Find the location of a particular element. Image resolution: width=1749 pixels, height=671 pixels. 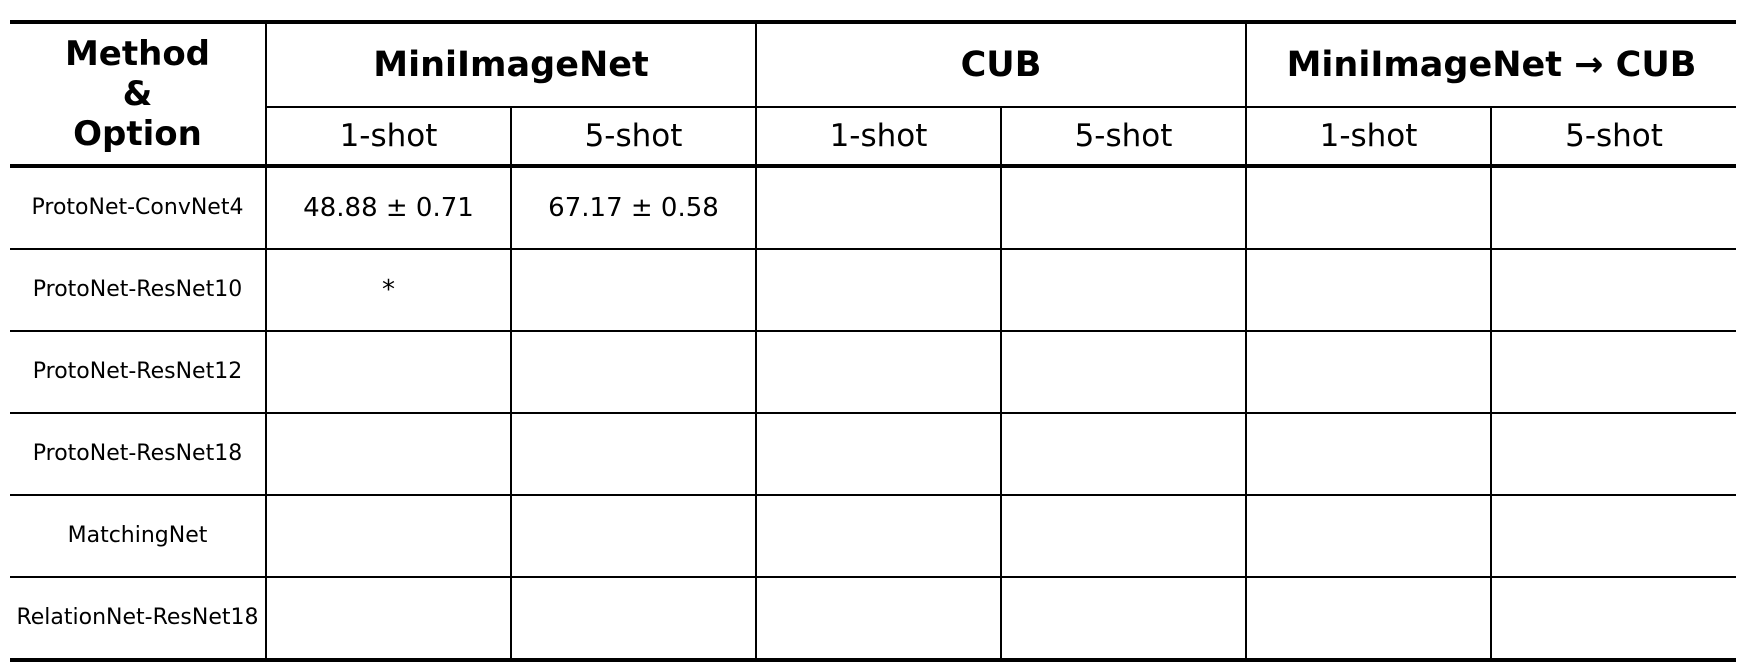

table-row: MatchingNet is located at coordinates (873, 536).